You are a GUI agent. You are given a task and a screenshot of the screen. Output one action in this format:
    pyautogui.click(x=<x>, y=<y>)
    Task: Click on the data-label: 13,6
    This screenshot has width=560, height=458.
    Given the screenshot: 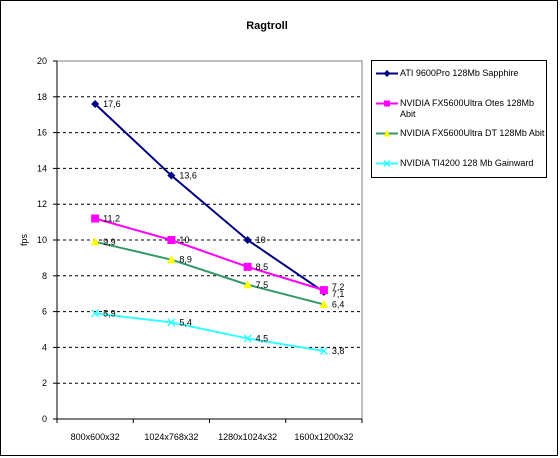 What is the action you would take?
    pyautogui.click(x=188, y=176)
    